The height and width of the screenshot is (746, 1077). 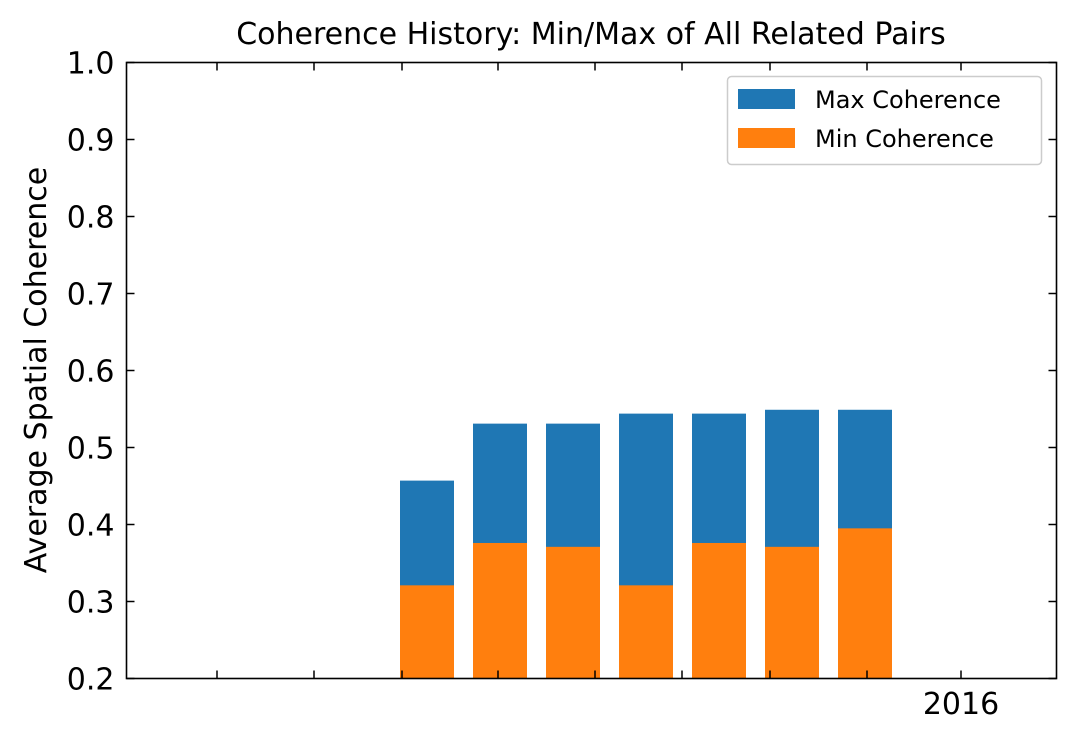 What do you see at coordinates (36, 370) in the screenshot?
I see `y-axis-label: Average Spatial Coherence` at bounding box center [36, 370].